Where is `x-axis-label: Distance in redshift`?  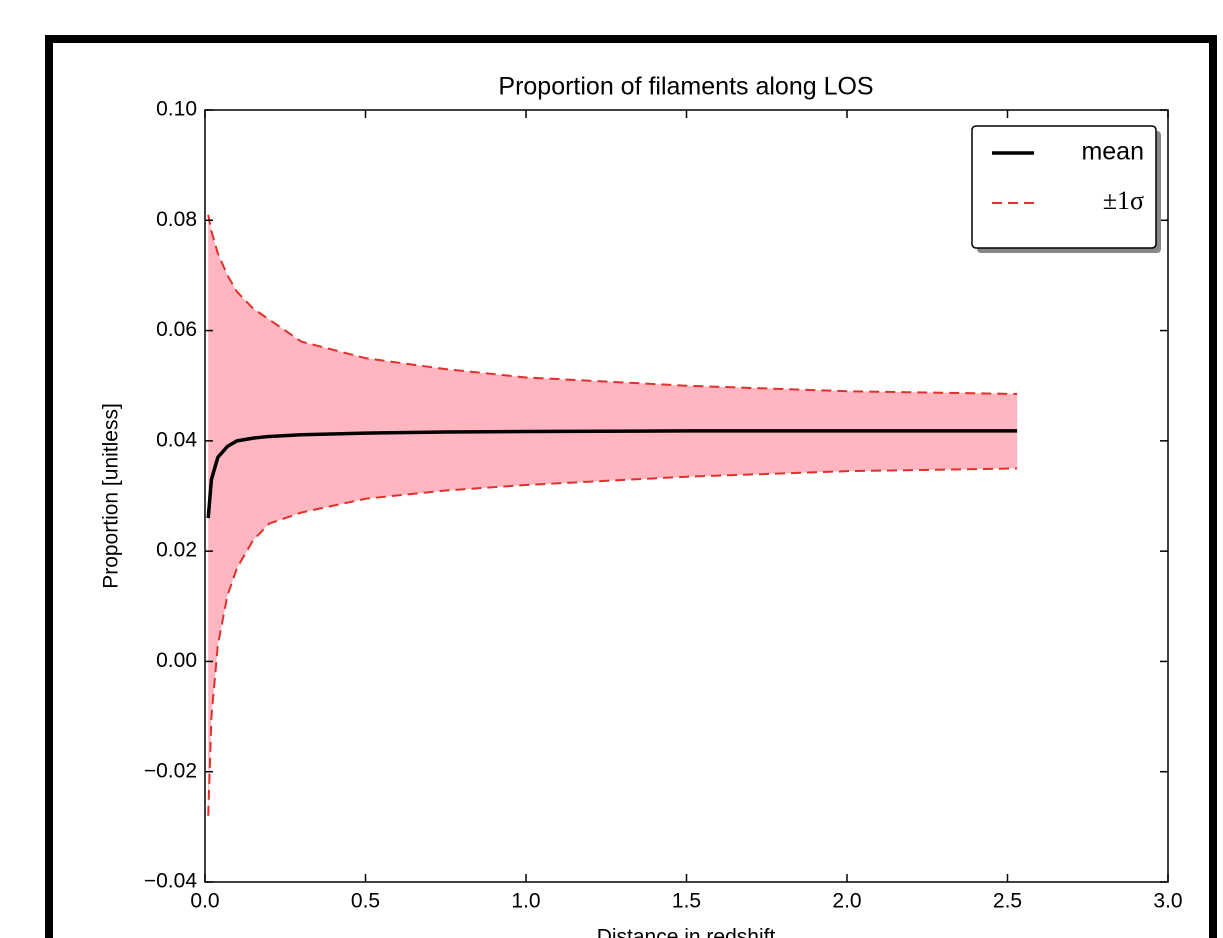 x-axis-label: Distance in redshift is located at coordinates (686, 932).